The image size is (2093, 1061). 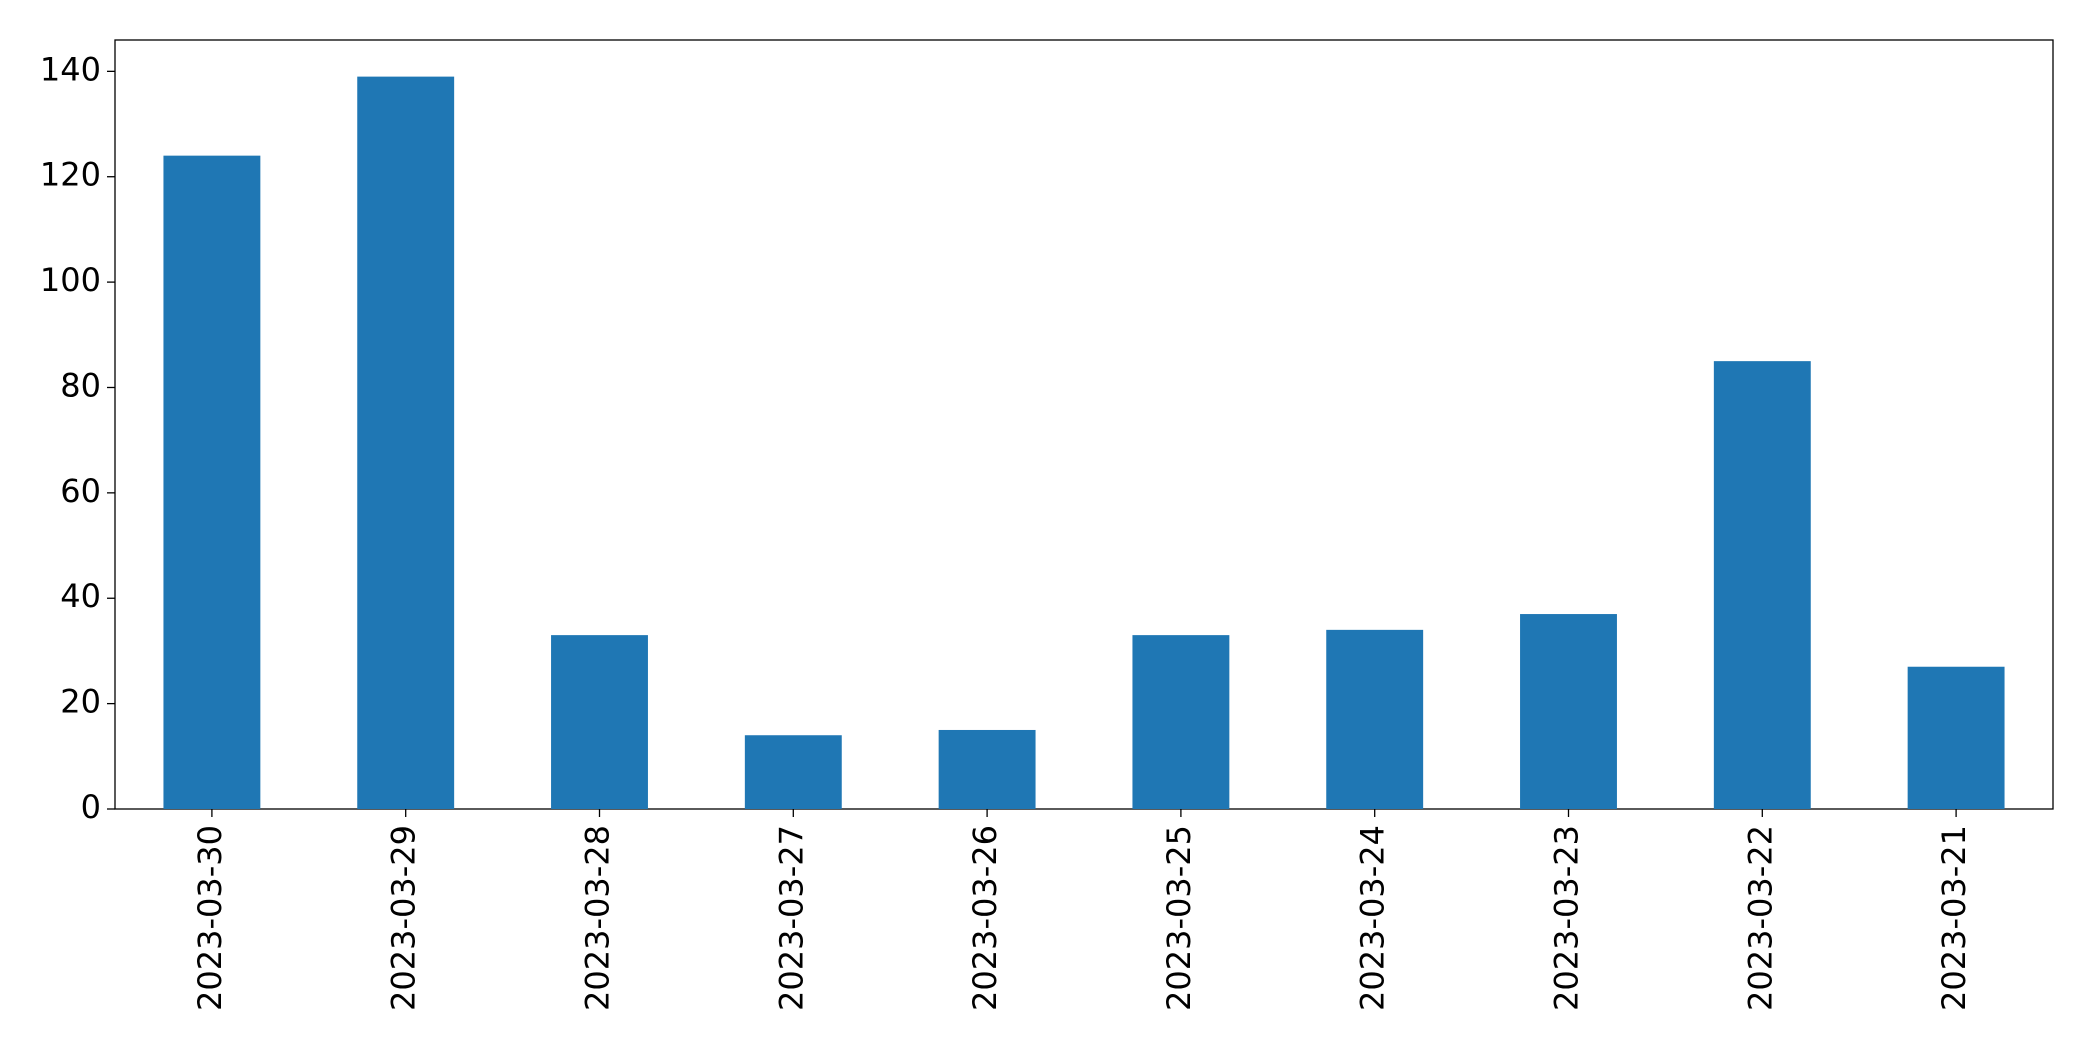 I want to click on x-tick-label: 2023-03-24, so click(x=1373, y=918).